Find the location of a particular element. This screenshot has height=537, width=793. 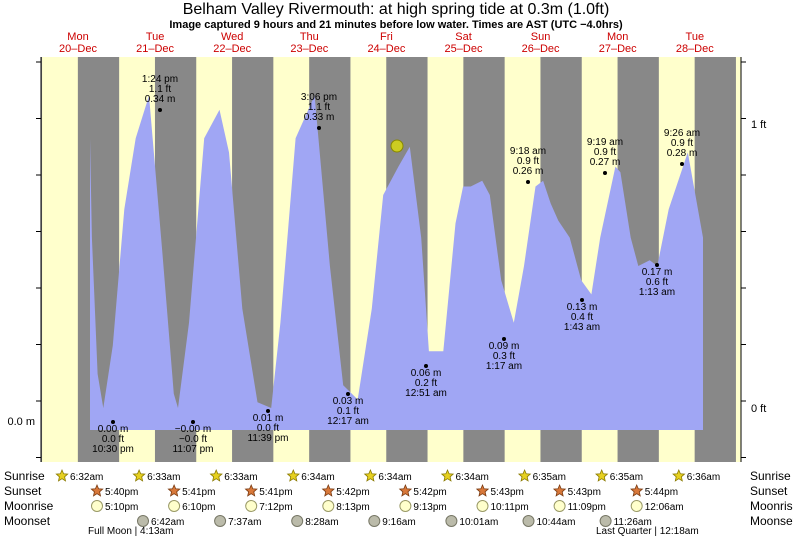

high-label: 9:26 am is located at coordinates (682, 133).